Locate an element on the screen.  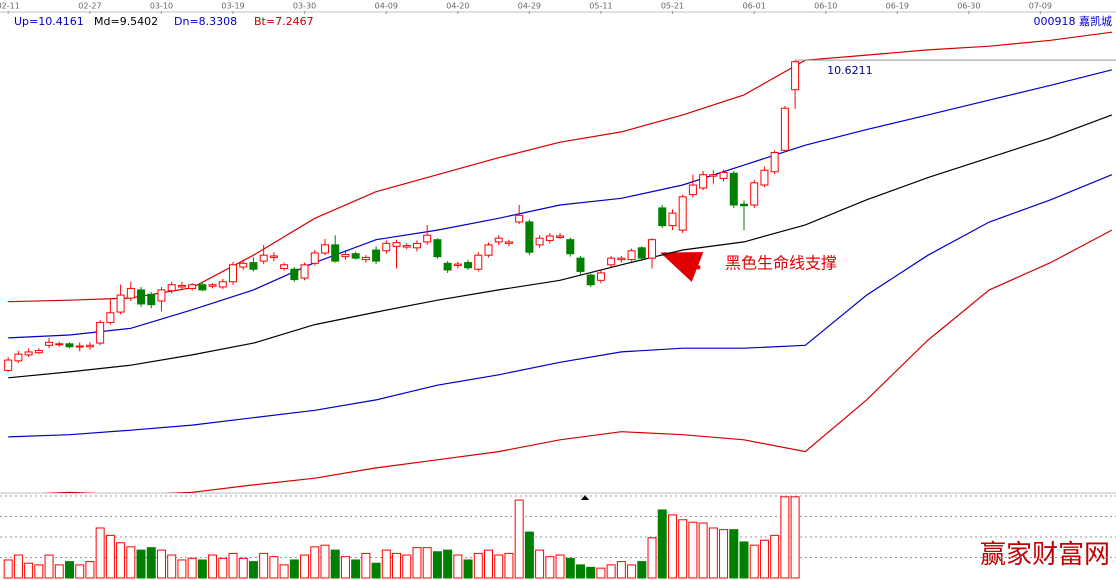
x-tick-label: 06-01 is located at coordinates (754, 6).